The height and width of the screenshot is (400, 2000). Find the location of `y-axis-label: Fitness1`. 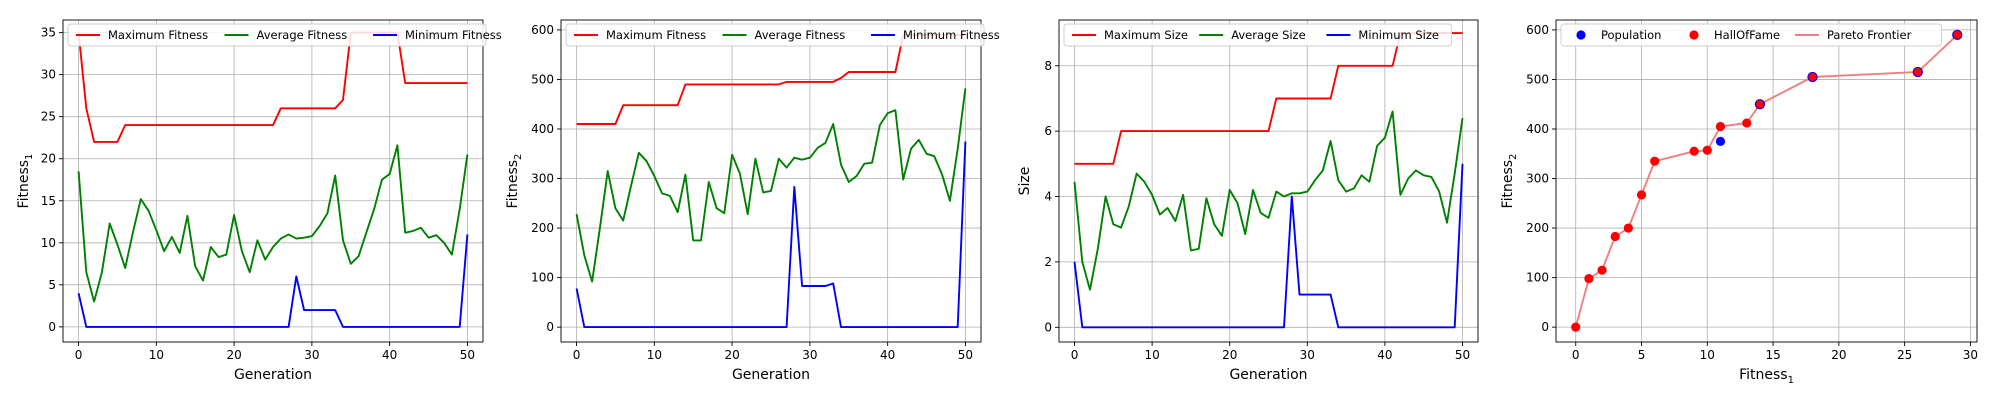

y-axis-label: Fitness1 is located at coordinates (25, 181).